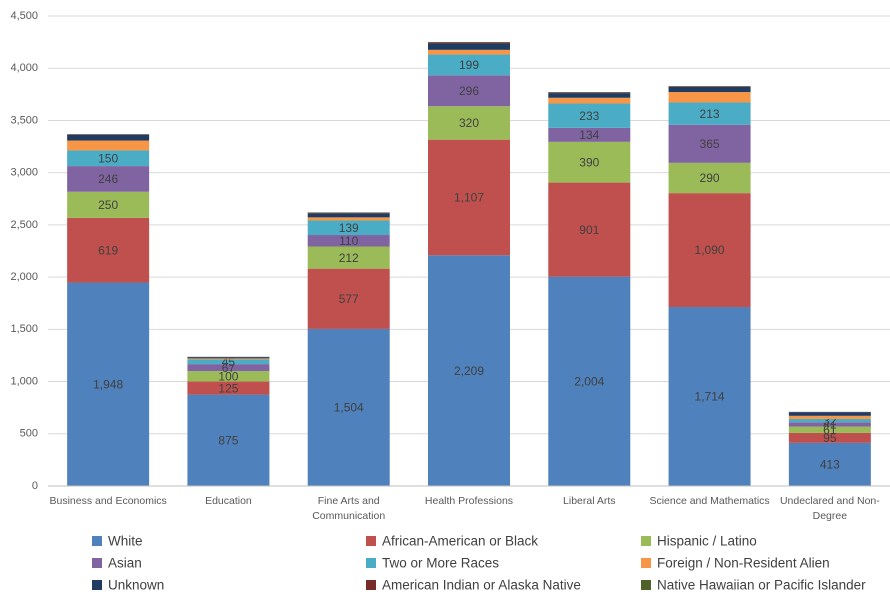  I want to click on y-tick-label: 3,000, so click(24, 173).